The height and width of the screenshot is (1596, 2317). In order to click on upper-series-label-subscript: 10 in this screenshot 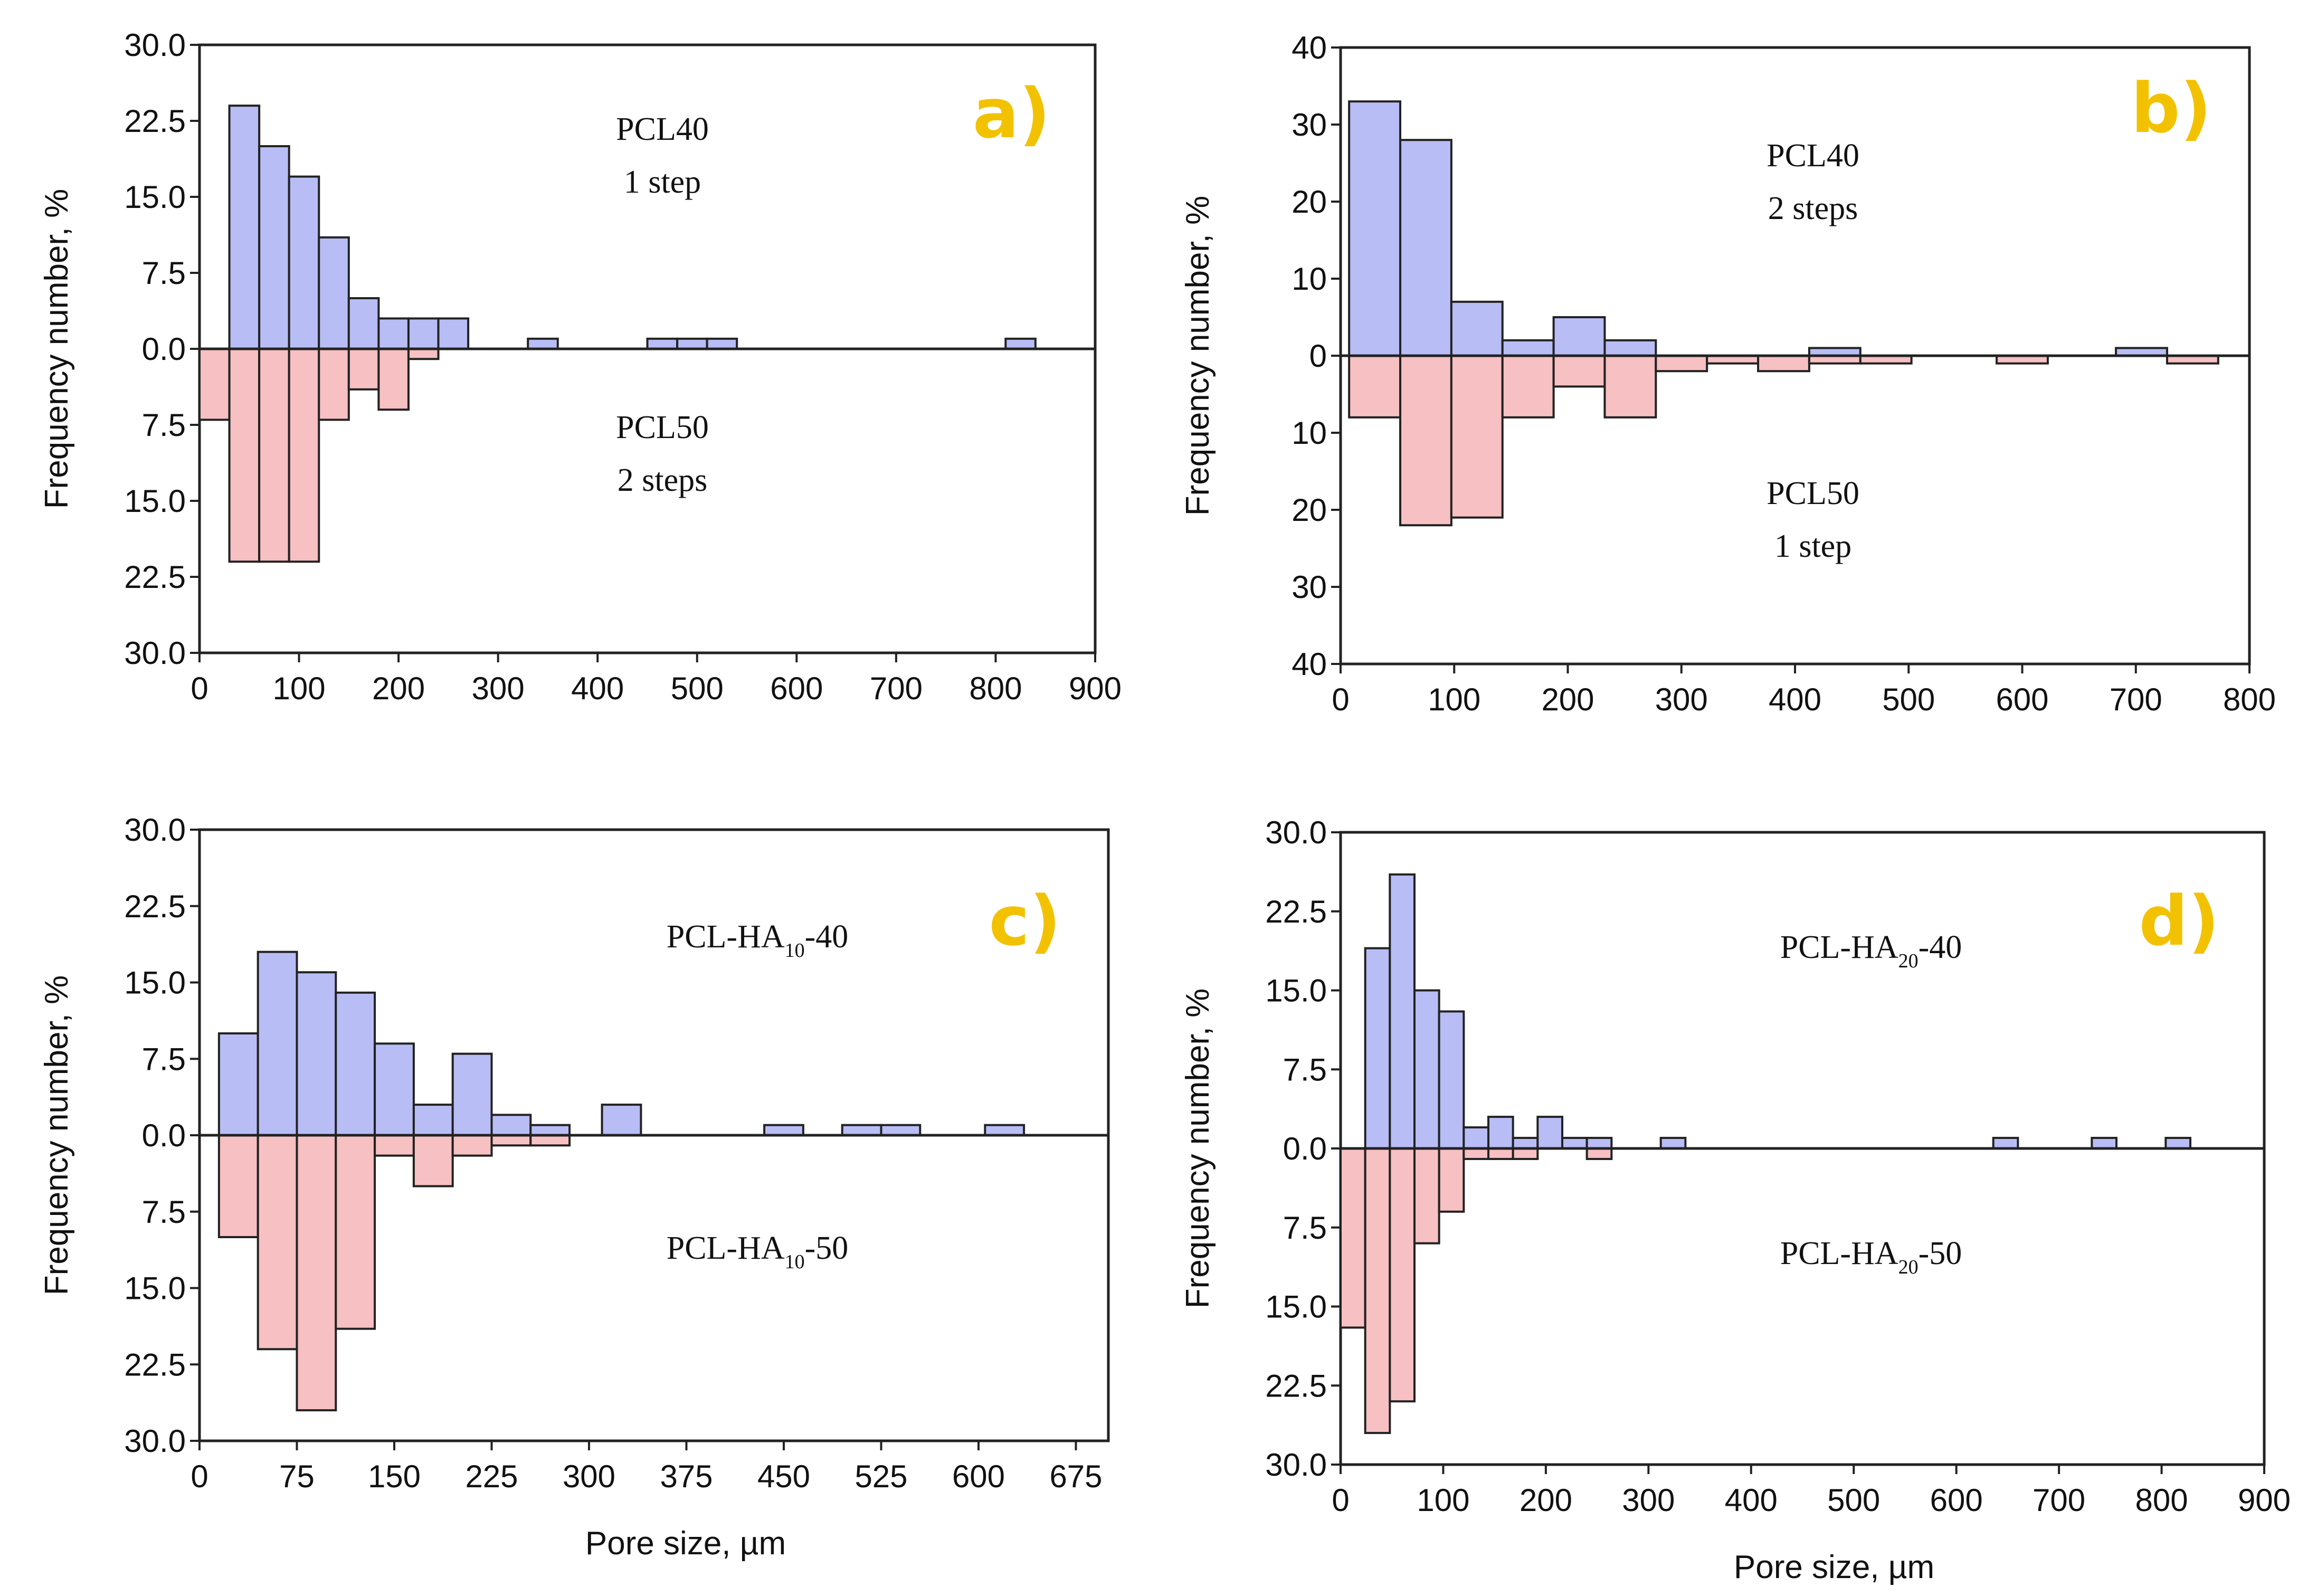, I will do `click(795, 950)`.